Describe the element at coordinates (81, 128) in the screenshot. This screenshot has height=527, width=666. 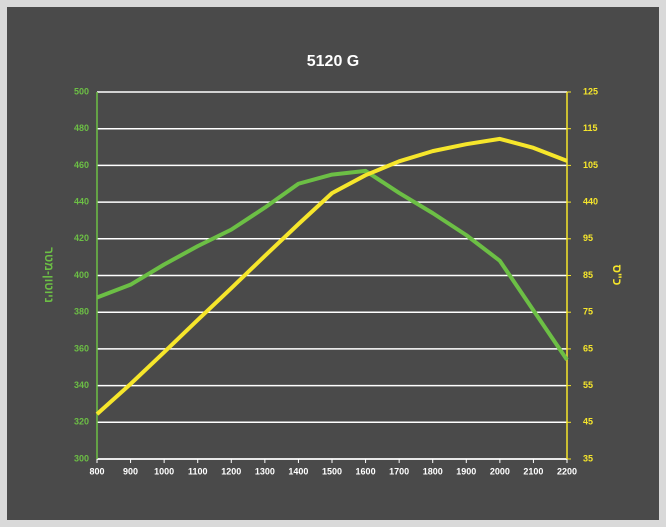
I see `y-tick-label: 480` at that location.